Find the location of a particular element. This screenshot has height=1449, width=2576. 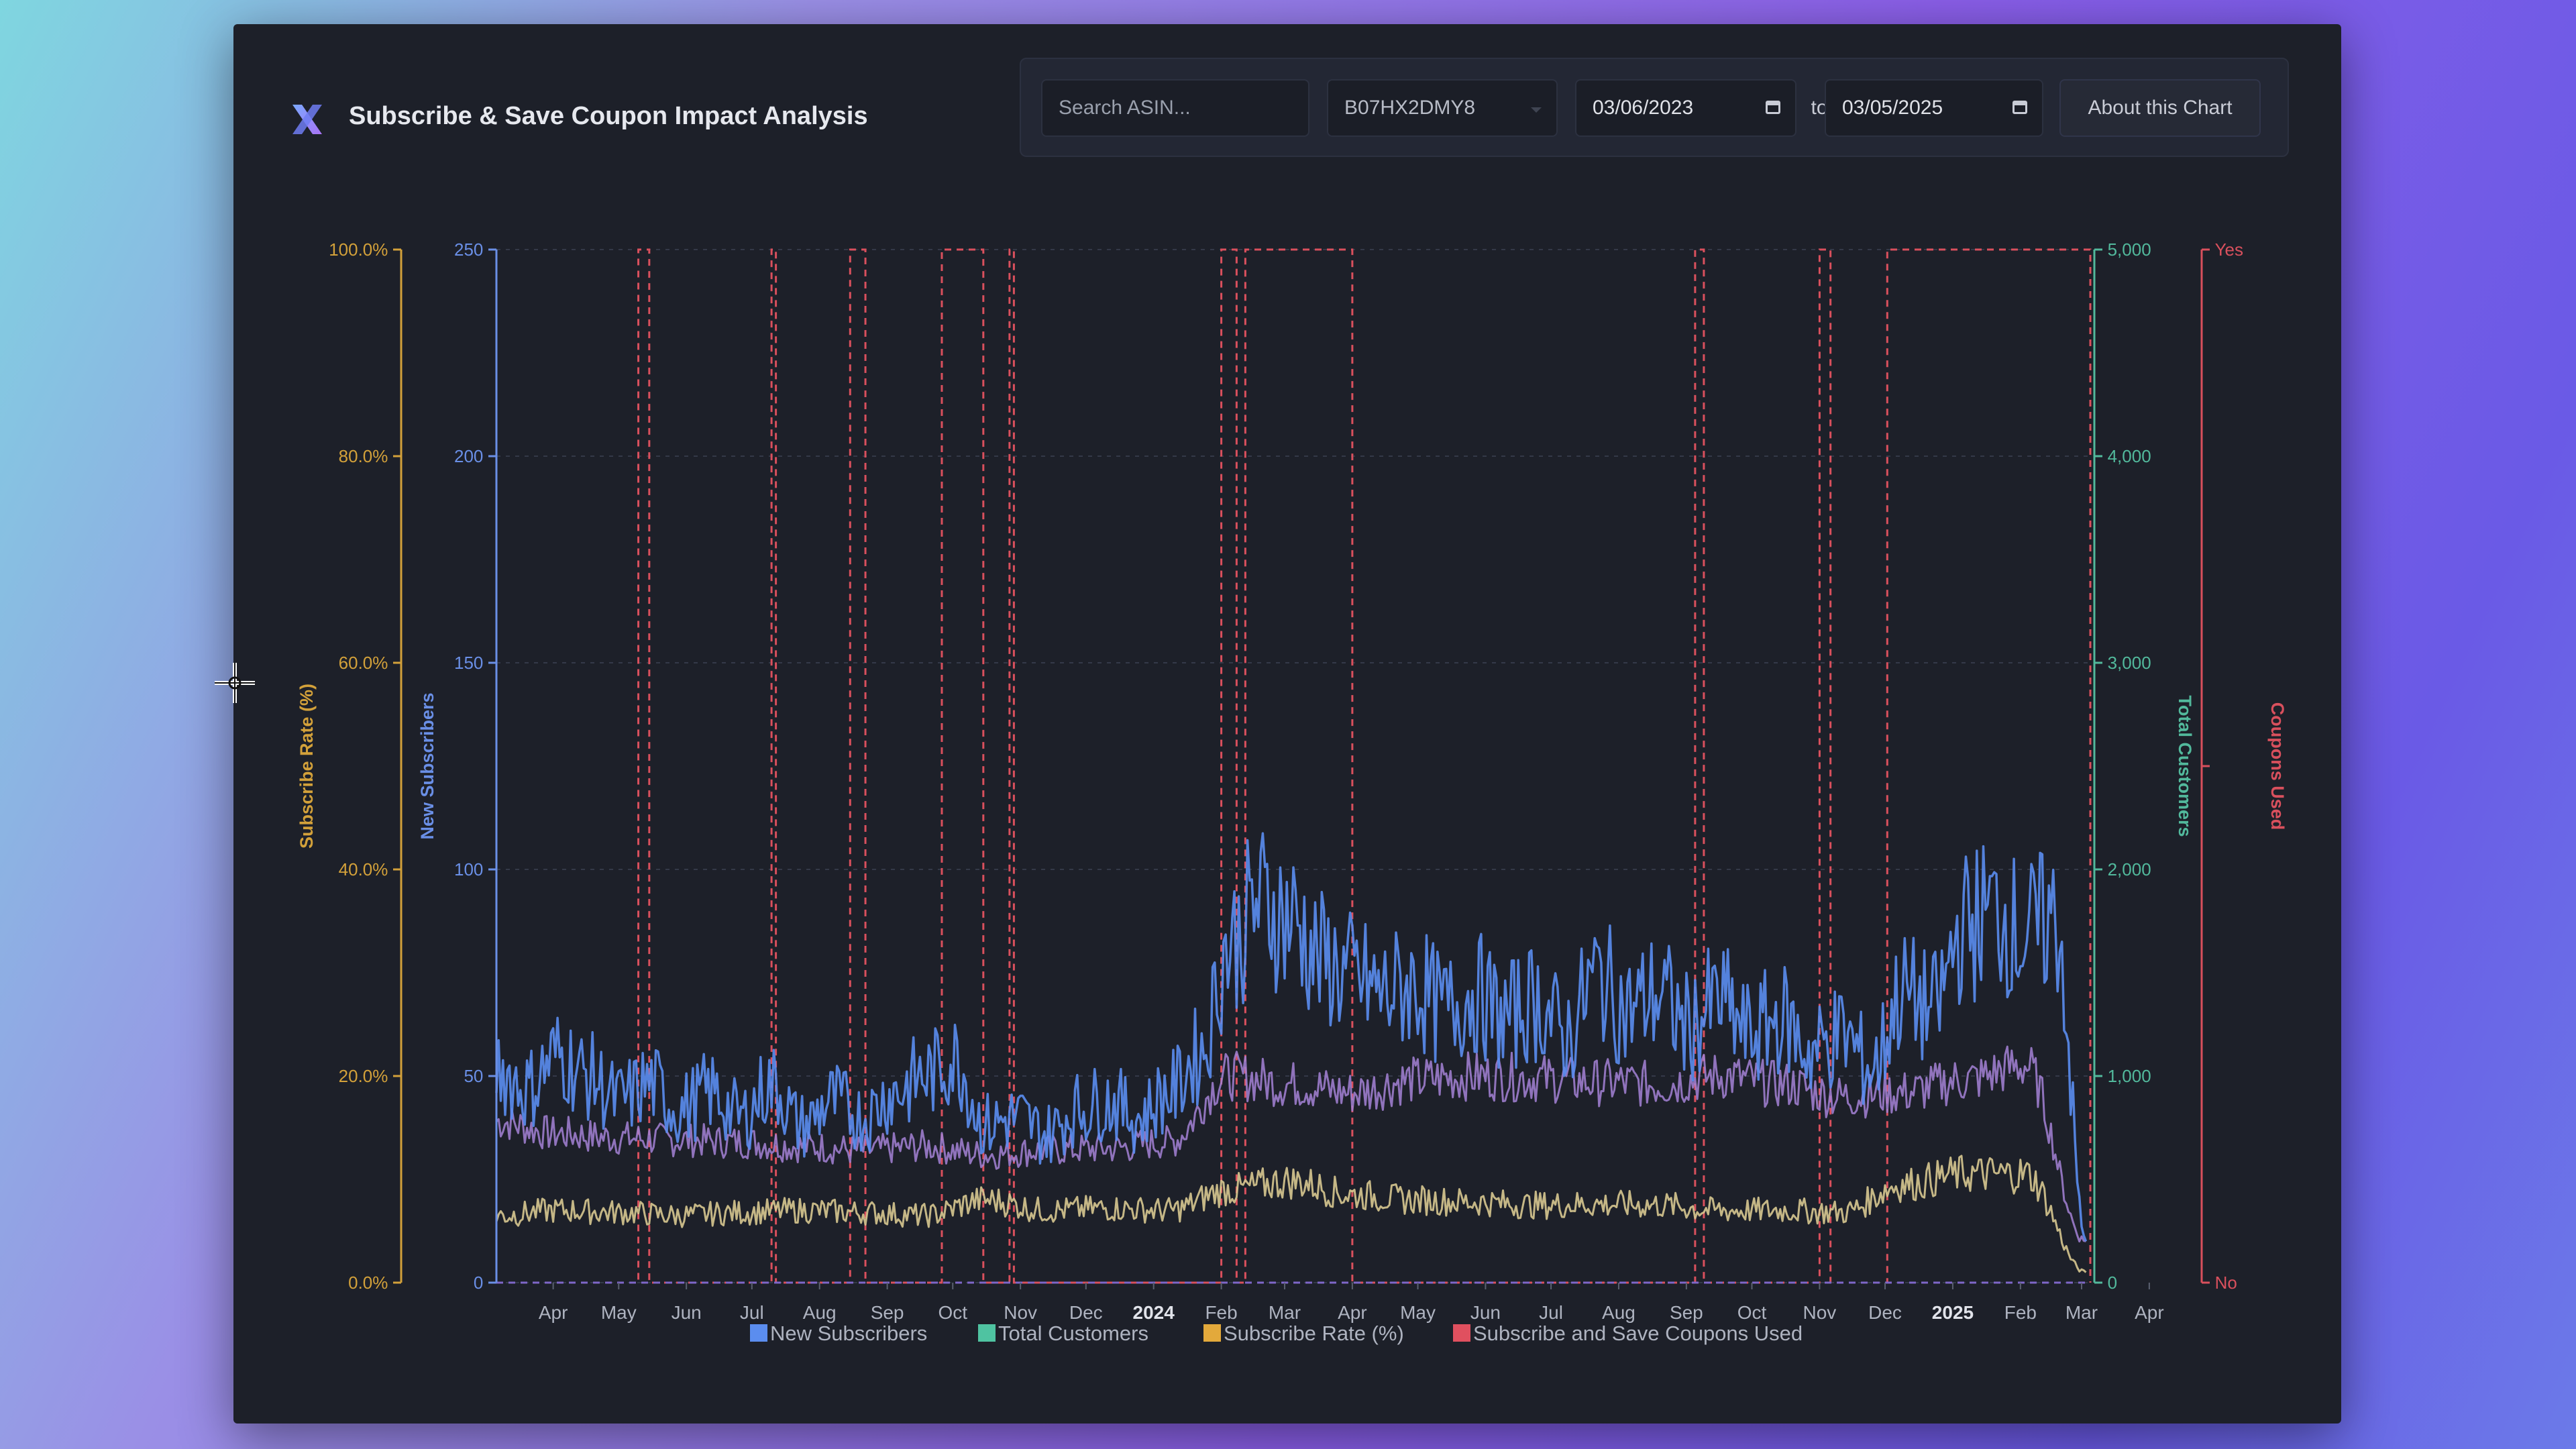

axis-tick-label: 250 is located at coordinates (468, 249).